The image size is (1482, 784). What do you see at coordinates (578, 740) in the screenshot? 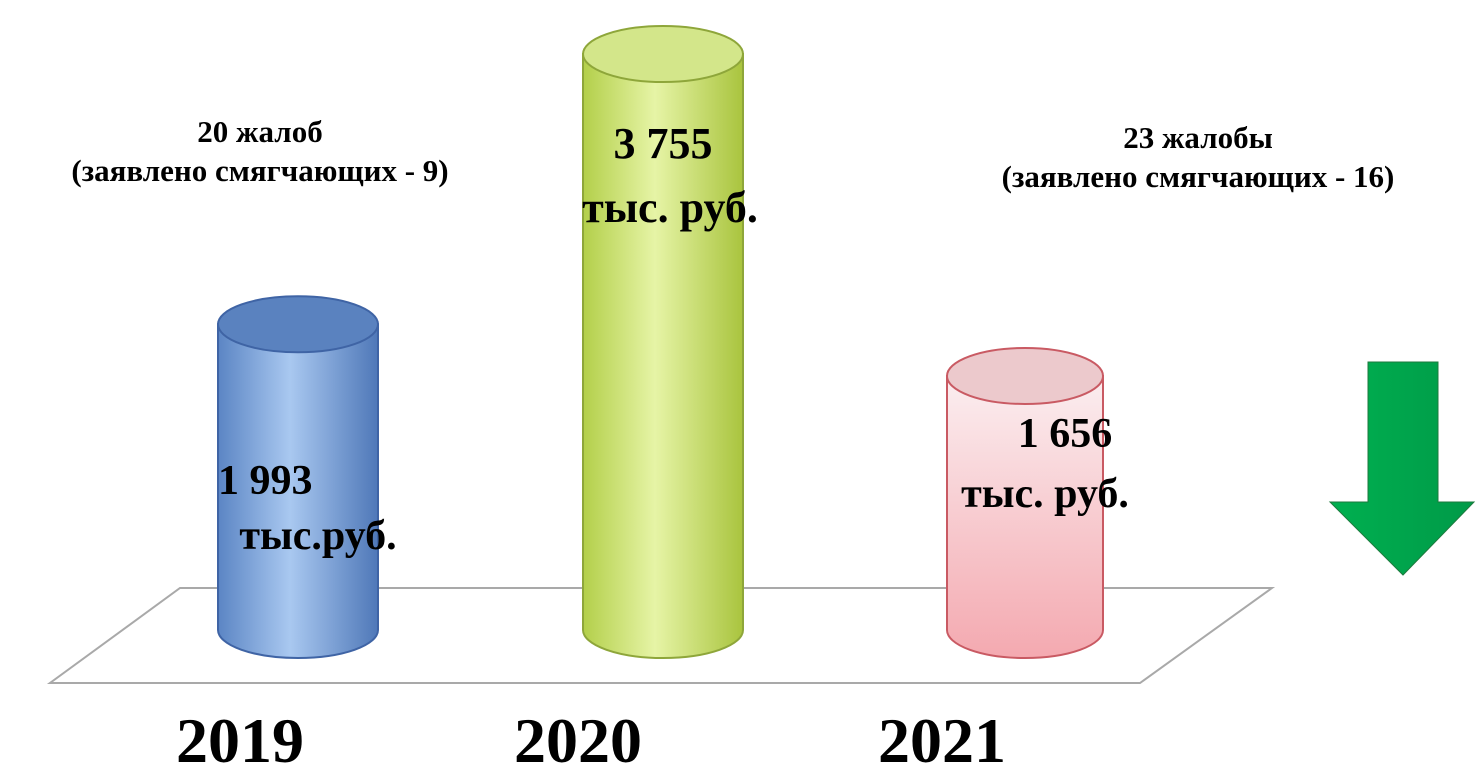
I see `x-tick-2020: 2020` at bounding box center [578, 740].